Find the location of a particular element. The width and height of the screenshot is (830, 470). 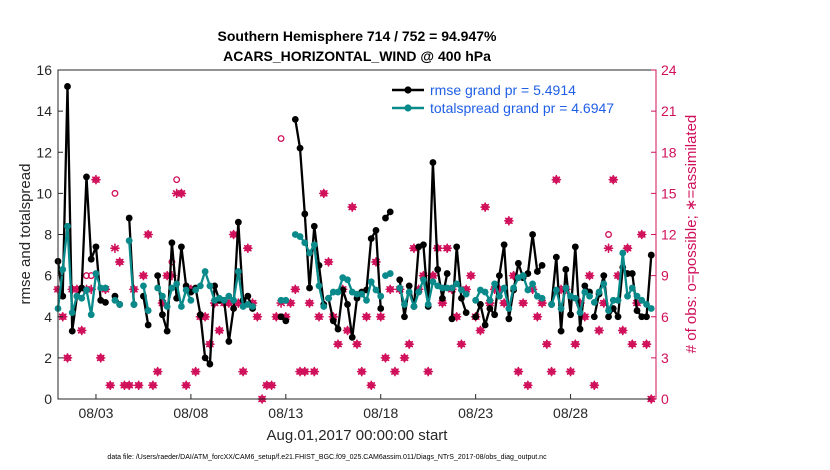

totalspread-series-line is located at coordinates (146, 298).